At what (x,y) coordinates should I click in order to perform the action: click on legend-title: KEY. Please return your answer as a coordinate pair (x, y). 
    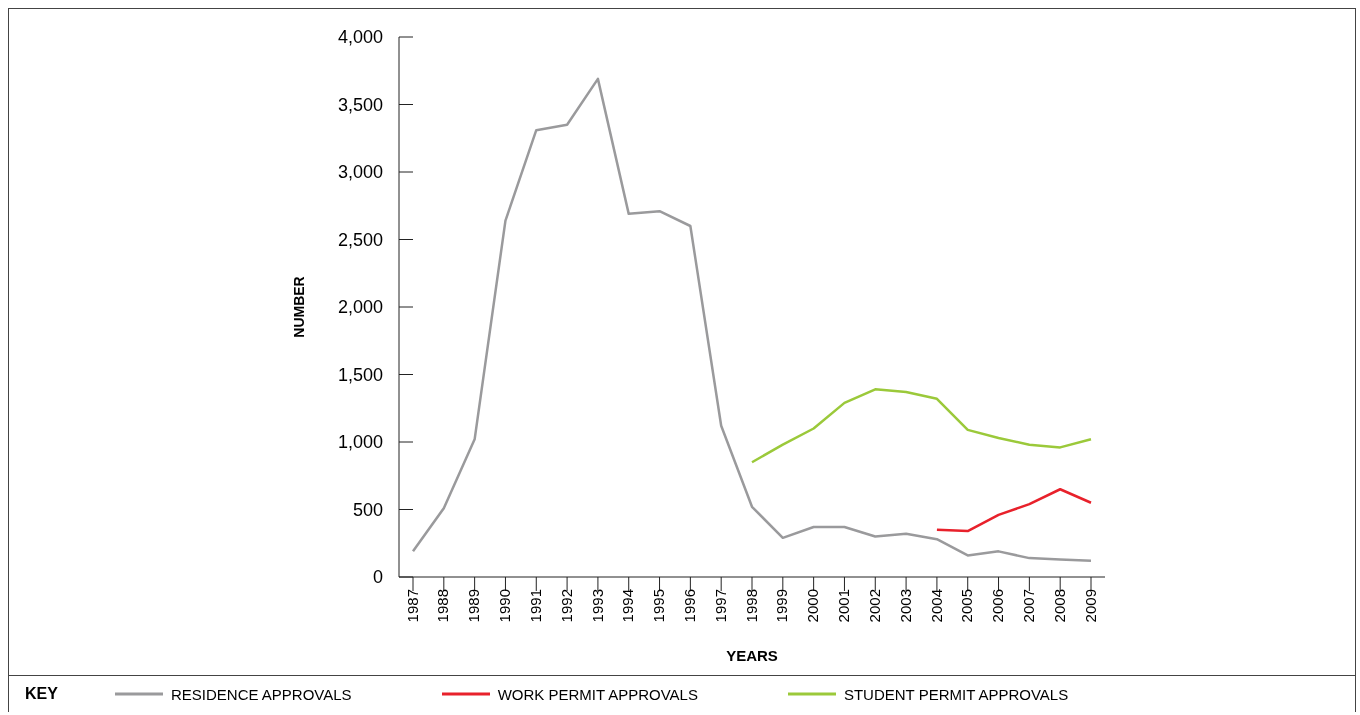
    Looking at the image, I should click on (42, 694).